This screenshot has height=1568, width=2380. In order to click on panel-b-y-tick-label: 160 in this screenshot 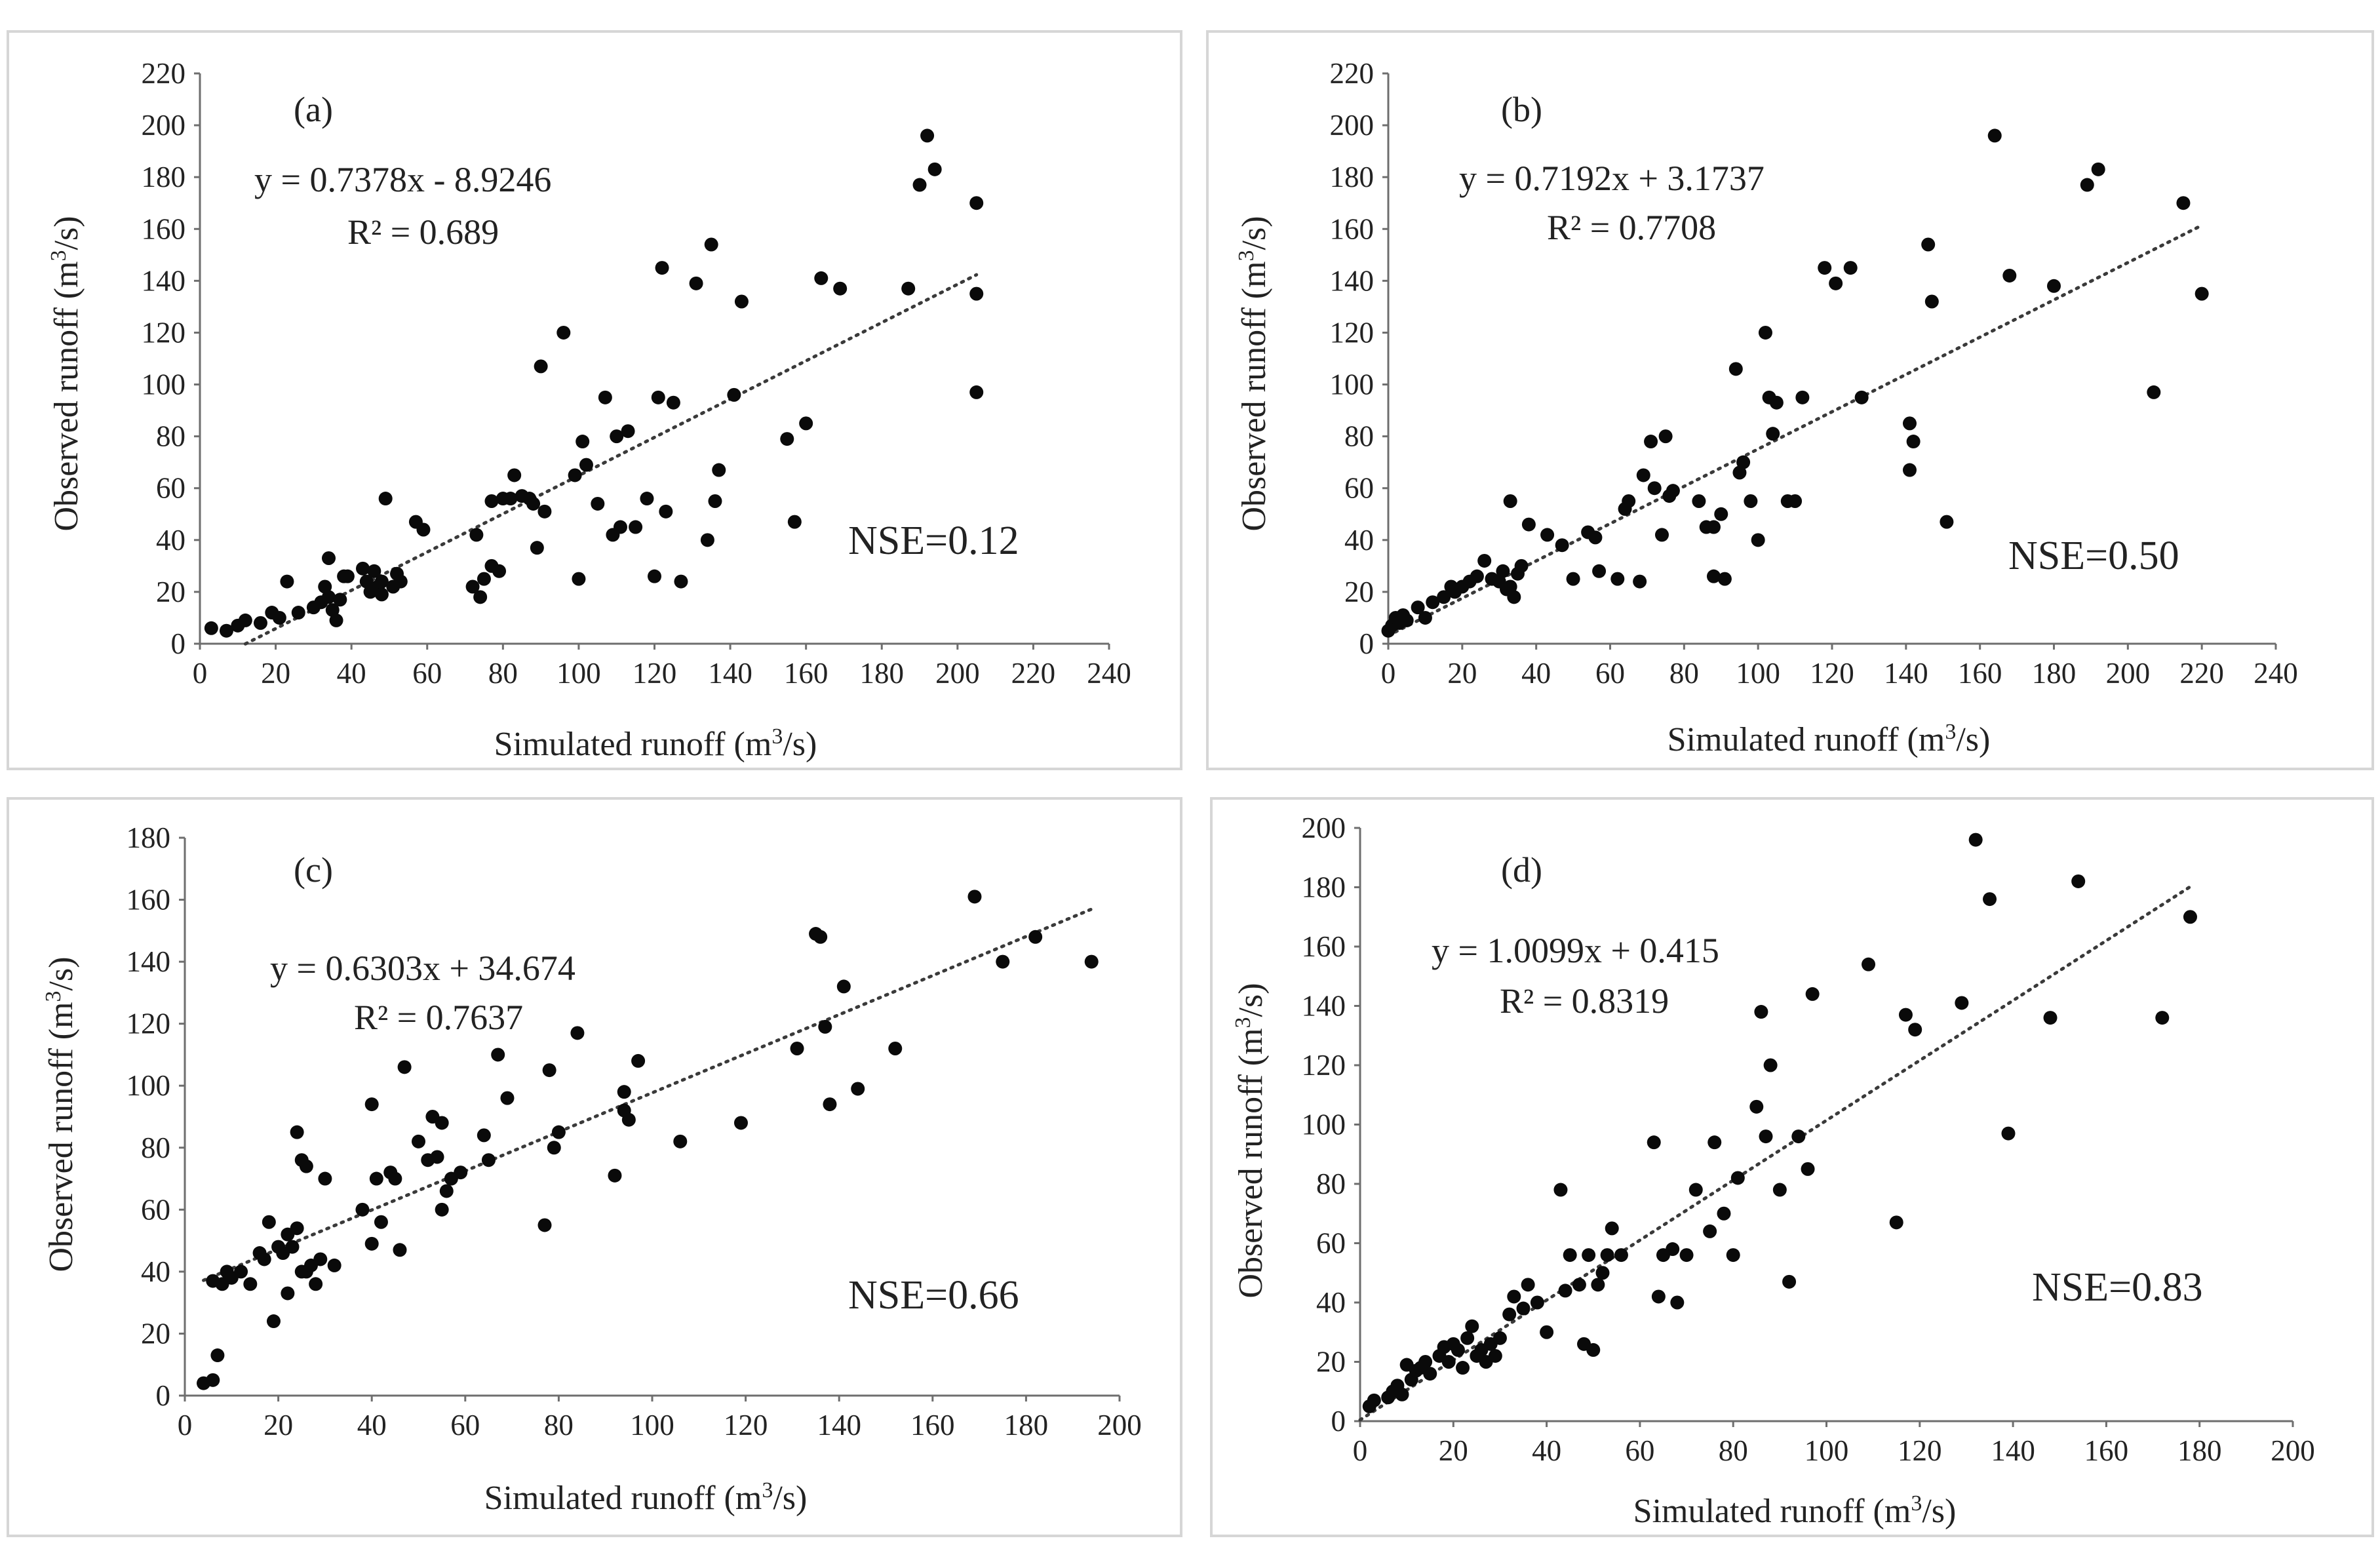, I will do `click(1352, 228)`.